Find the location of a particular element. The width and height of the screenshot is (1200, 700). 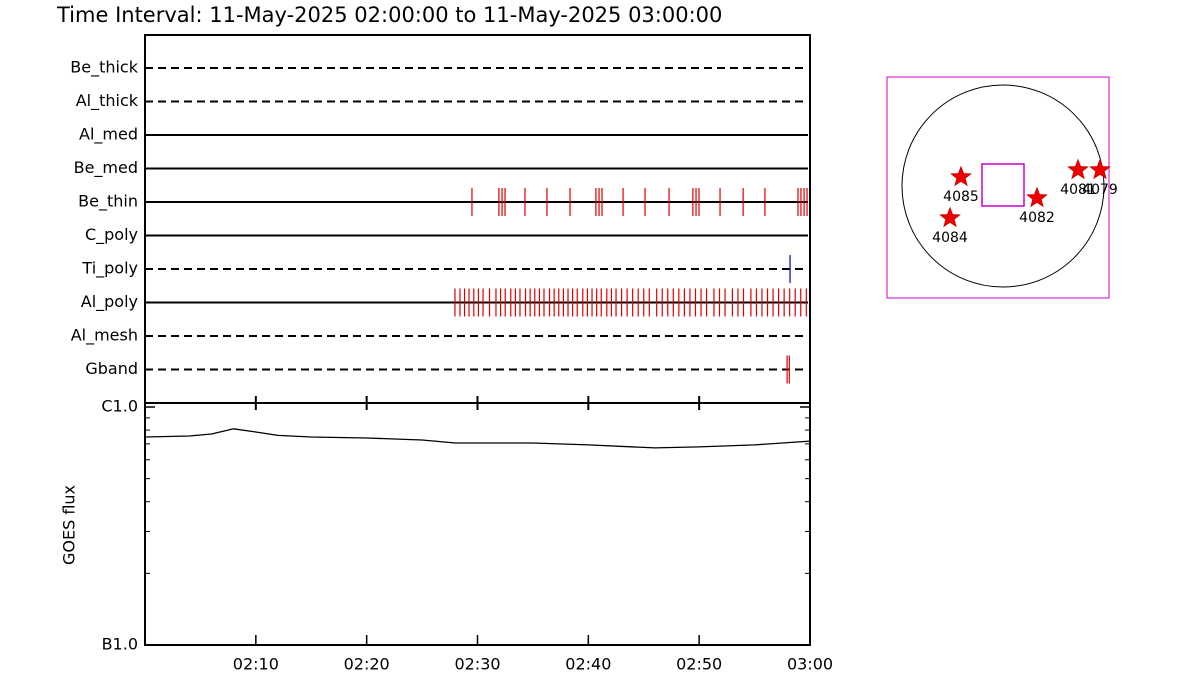

x-tick-label: 02:50 is located at coordinates (699, 664).